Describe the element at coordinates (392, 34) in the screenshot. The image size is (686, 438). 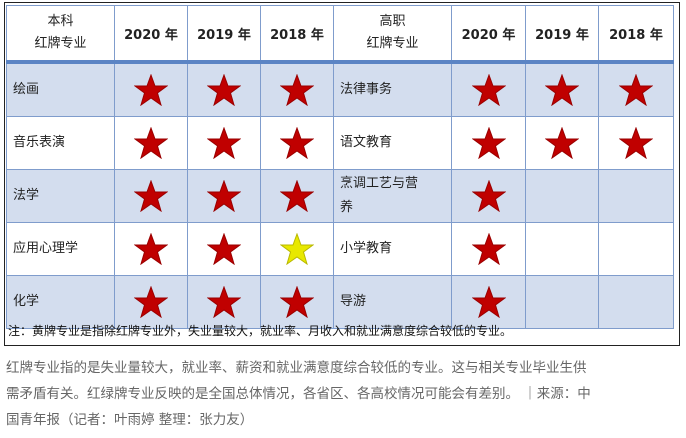
I see `vocational-header: 高职 红牌专业` at that location.